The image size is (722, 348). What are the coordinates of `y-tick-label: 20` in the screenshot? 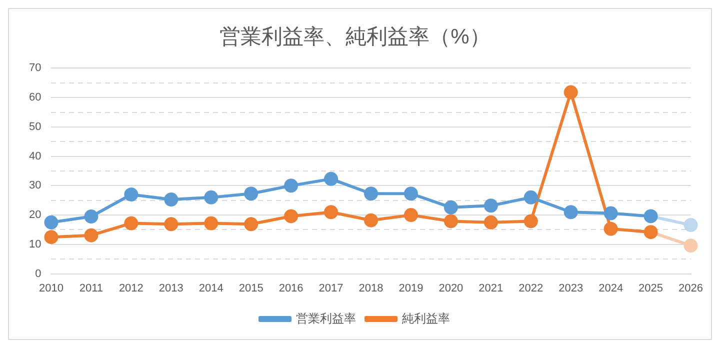 It's located at (35, 215).